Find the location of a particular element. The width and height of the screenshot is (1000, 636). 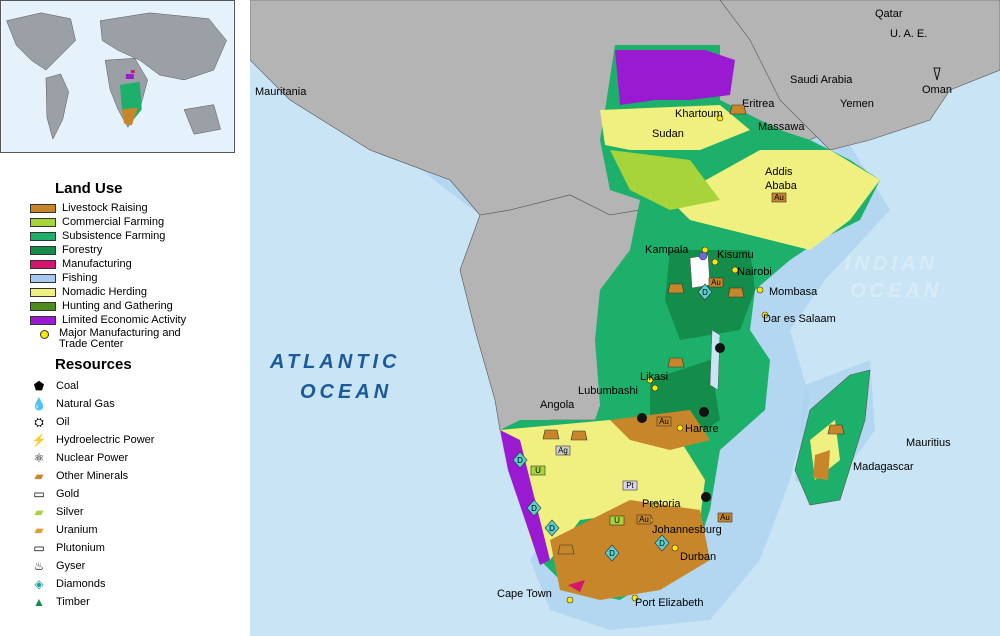

country-label: Sudan is located at coordinates (668, 134).